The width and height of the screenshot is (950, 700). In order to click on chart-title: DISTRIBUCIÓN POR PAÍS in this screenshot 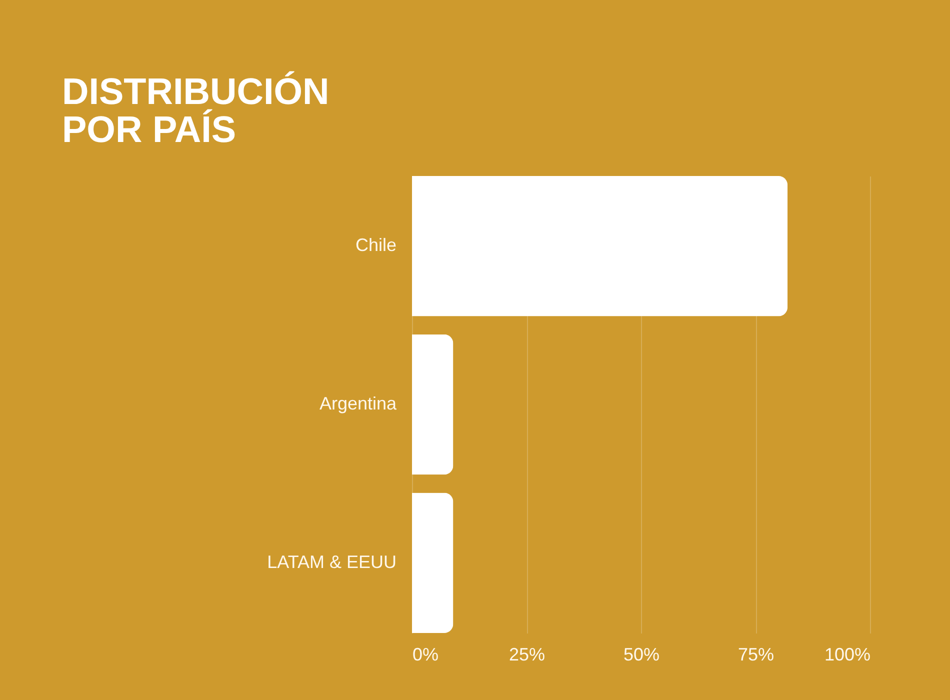, I will do `click(196, 110)`.